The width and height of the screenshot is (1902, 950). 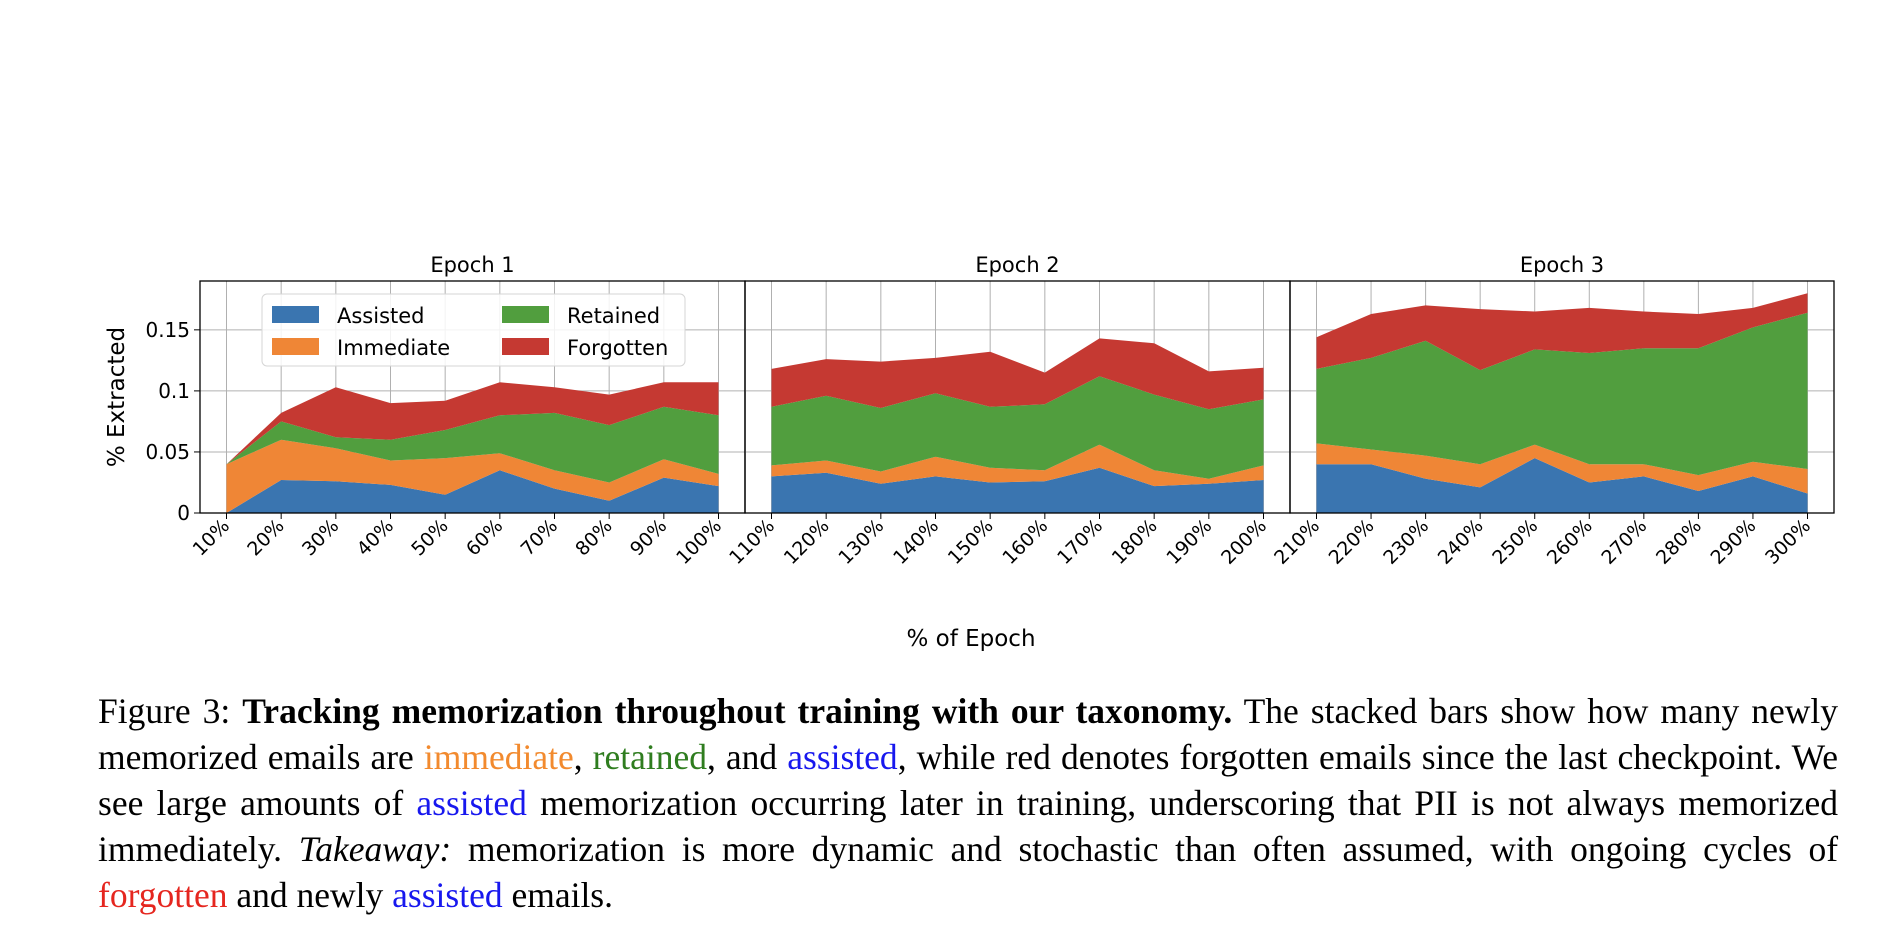 I want to click on area-forgotten-epoch1, so click(x=472, y=423).